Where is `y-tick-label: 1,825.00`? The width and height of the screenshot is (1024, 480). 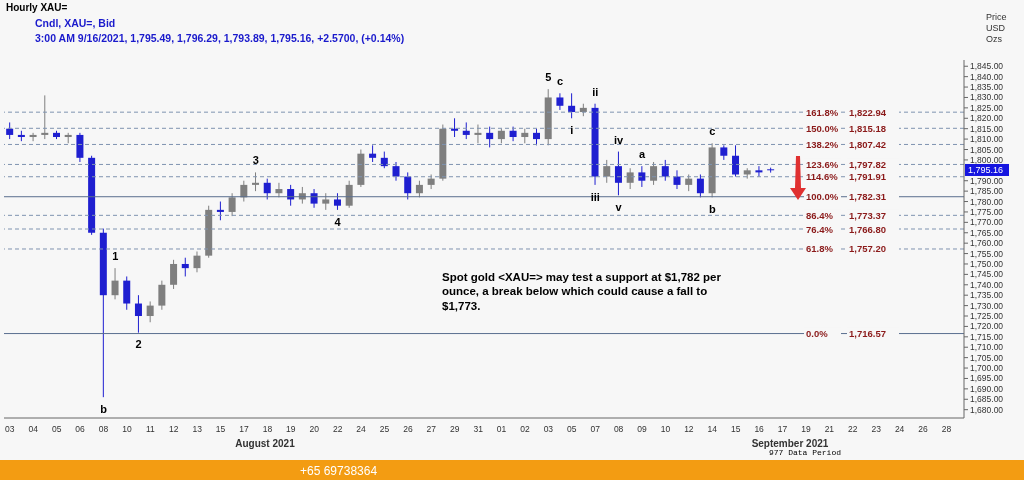
y-tick-label: 1,825.00 is located at coordinates (987, 107).